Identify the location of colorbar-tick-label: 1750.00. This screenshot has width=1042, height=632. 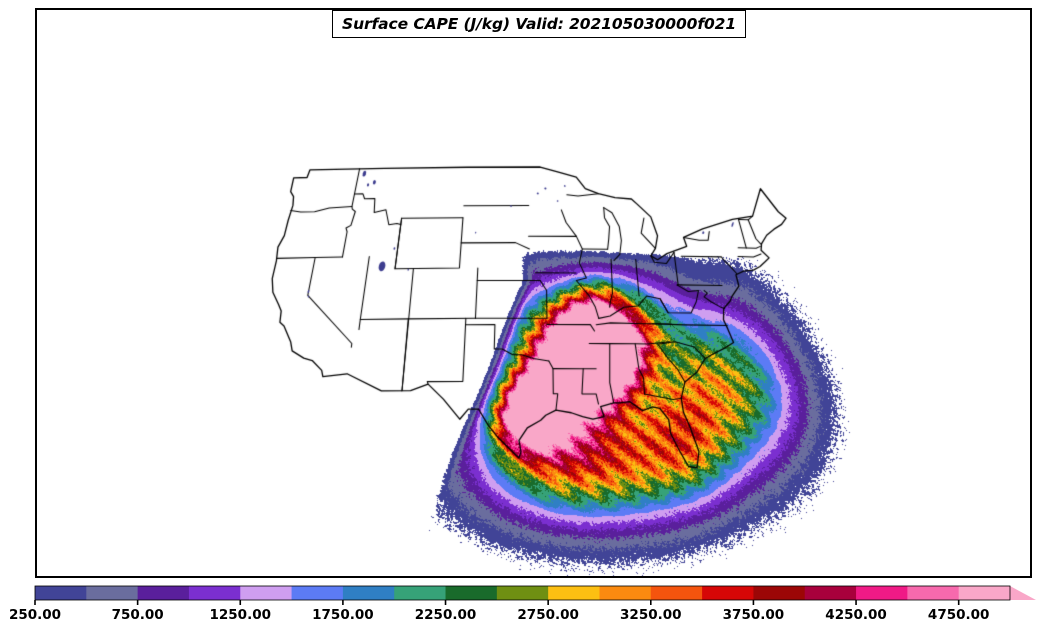
(343, 615).